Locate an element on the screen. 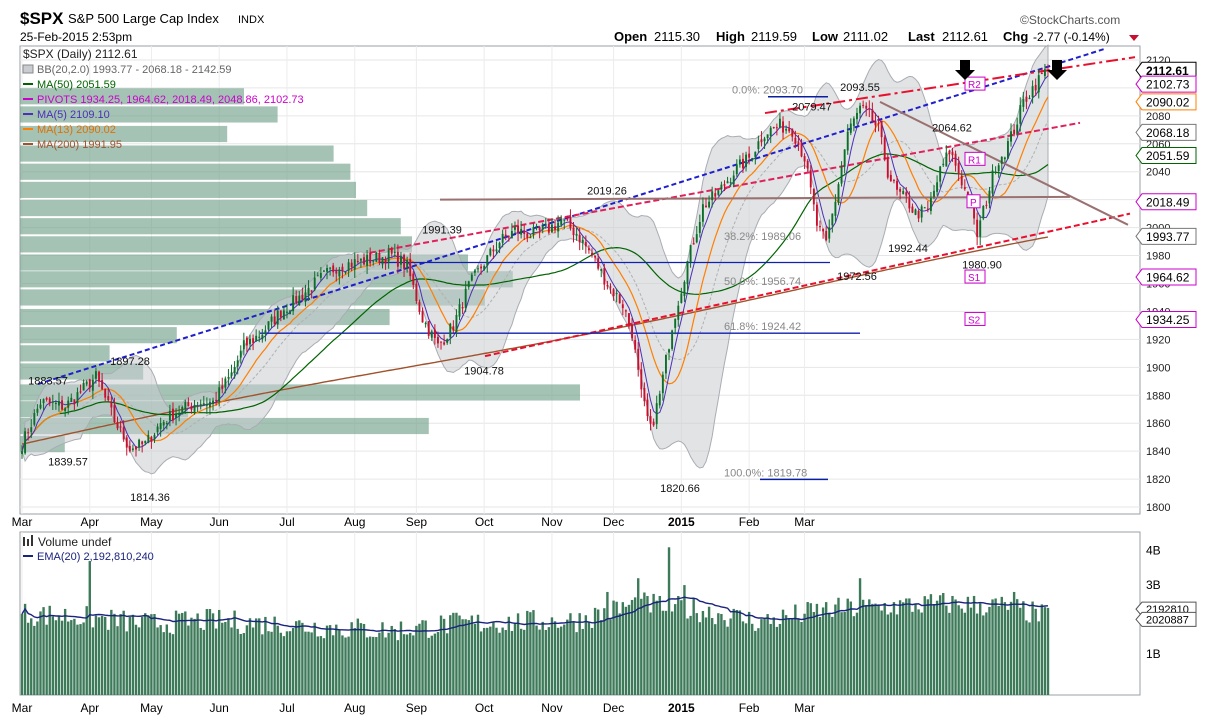 The height and width of the screenshot is (726, 1210). month-label: May is located at coordinates (151, 708).